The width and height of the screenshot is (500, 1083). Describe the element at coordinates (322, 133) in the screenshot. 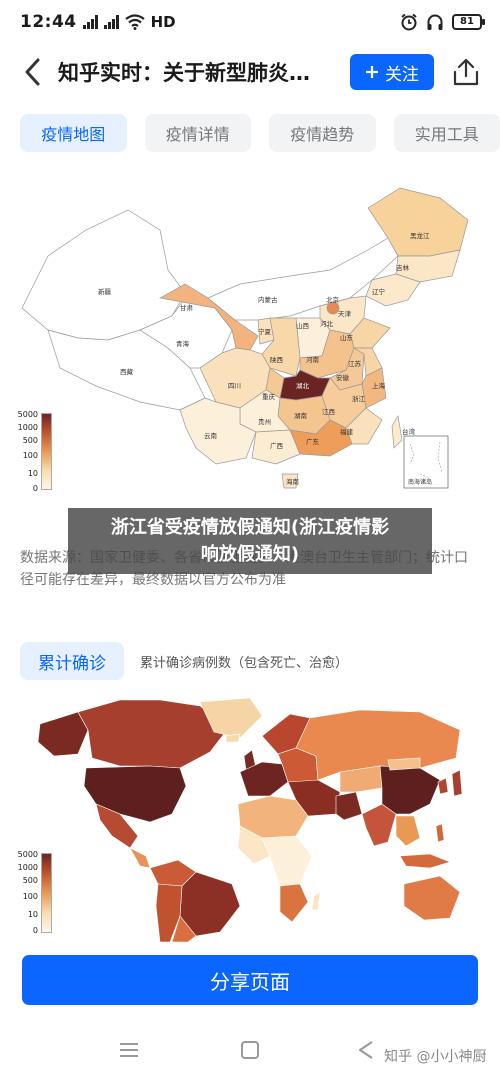

I see `tab-epidemic-trend: 疫情趋势` at that location.